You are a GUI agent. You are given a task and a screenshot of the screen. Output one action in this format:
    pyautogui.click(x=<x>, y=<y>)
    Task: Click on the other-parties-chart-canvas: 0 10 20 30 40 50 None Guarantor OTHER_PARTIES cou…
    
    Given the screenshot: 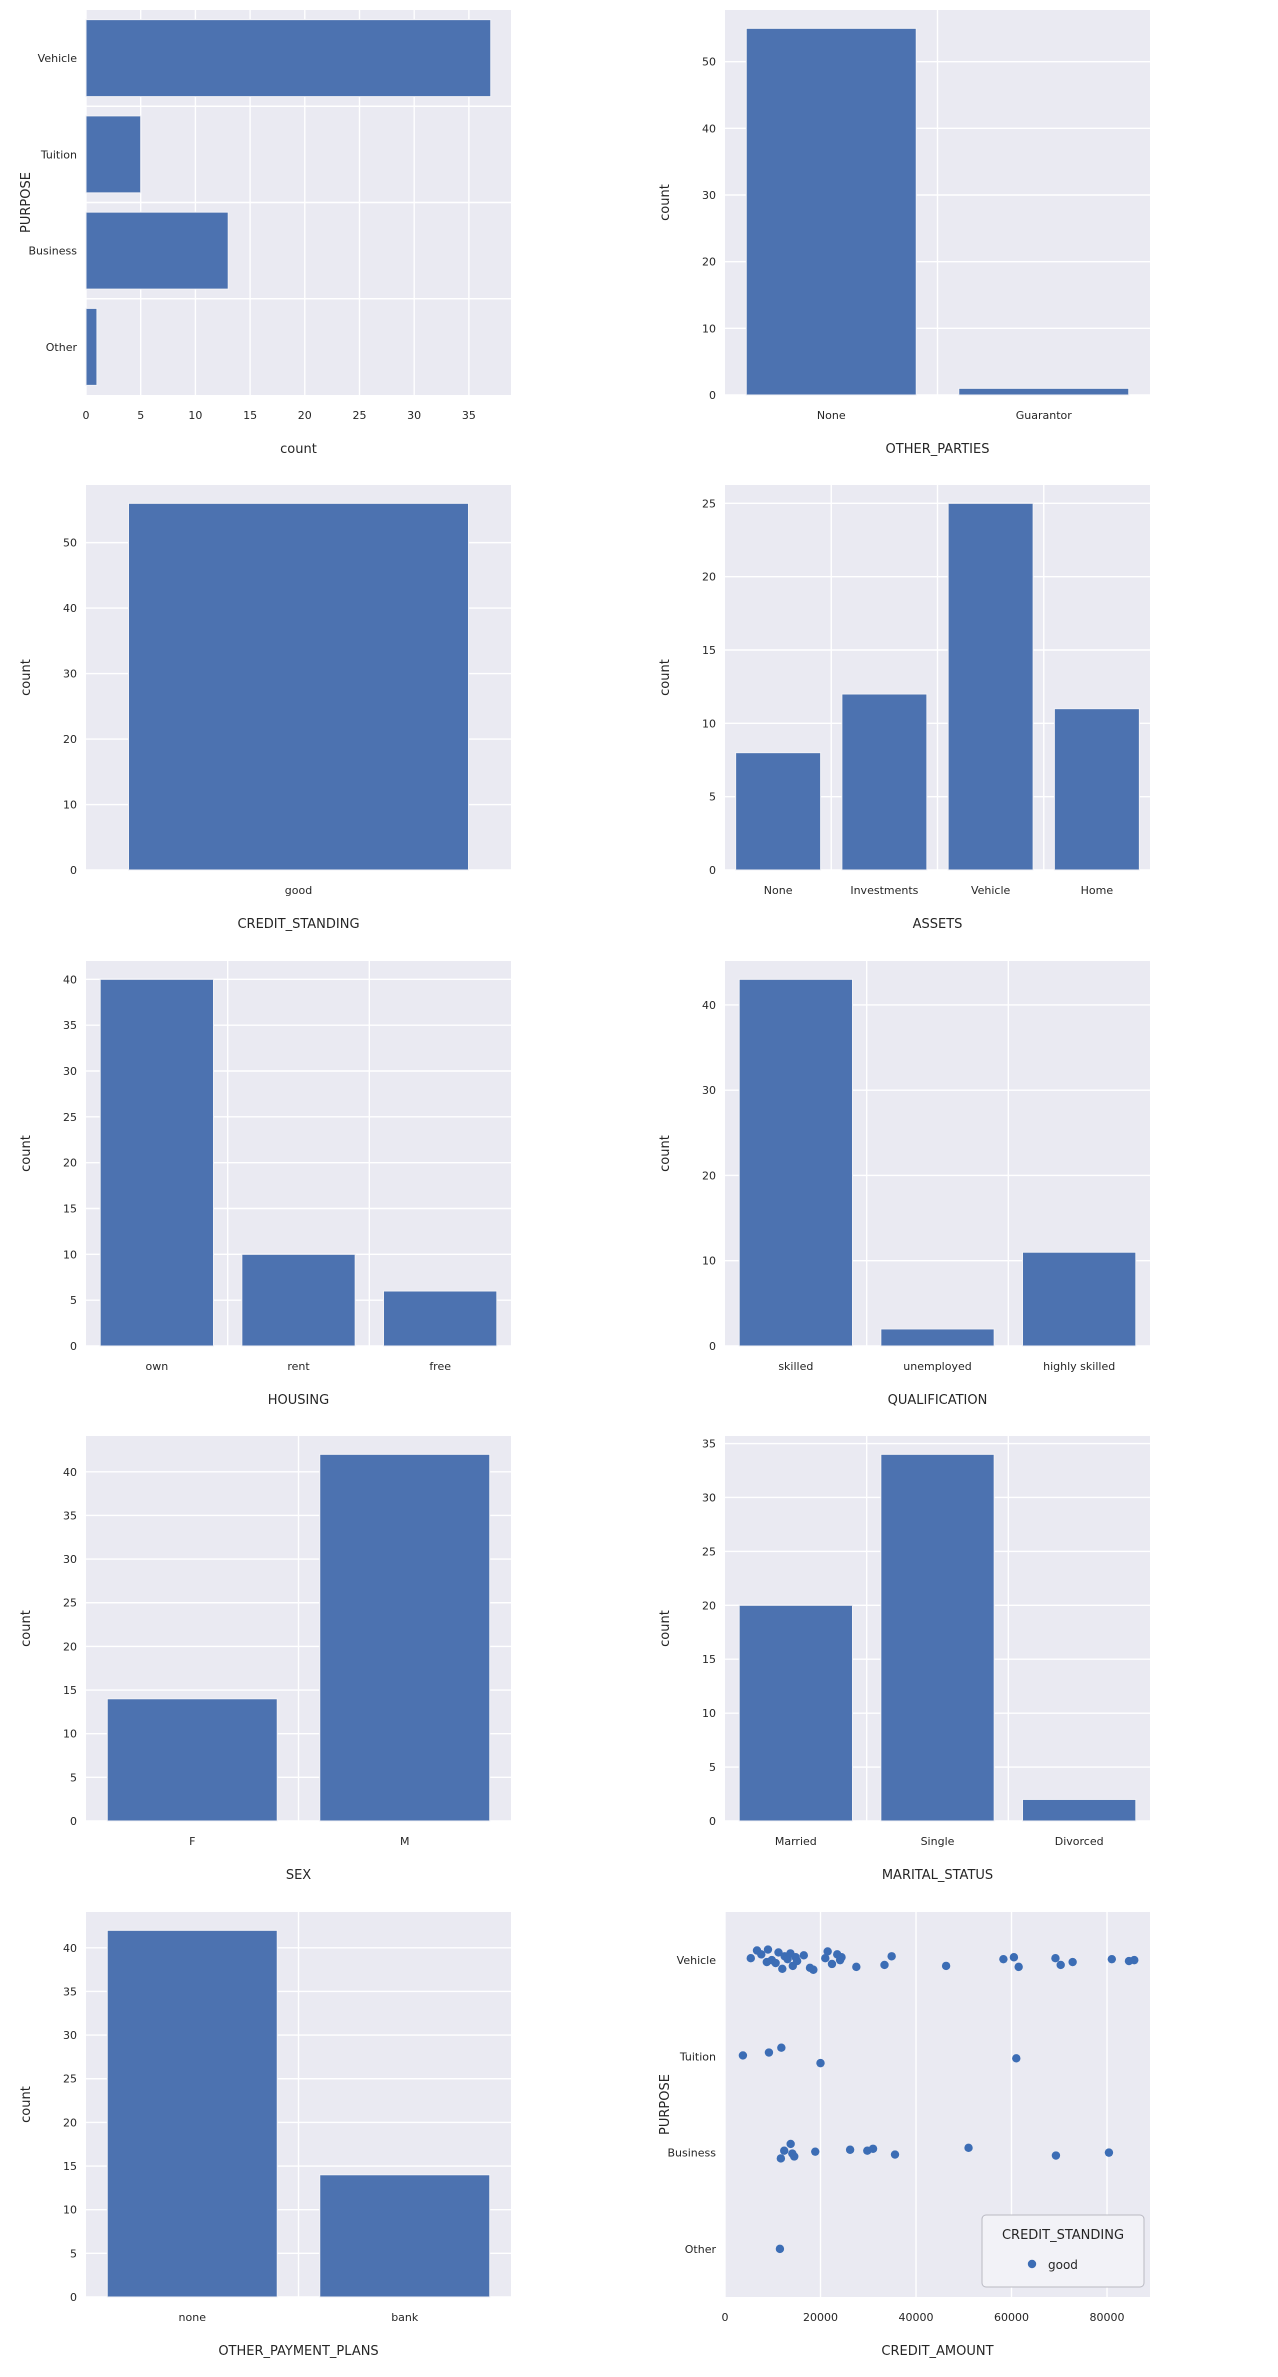 What is the action you would take?
    pyautogui.click(x=904, y=233)
    